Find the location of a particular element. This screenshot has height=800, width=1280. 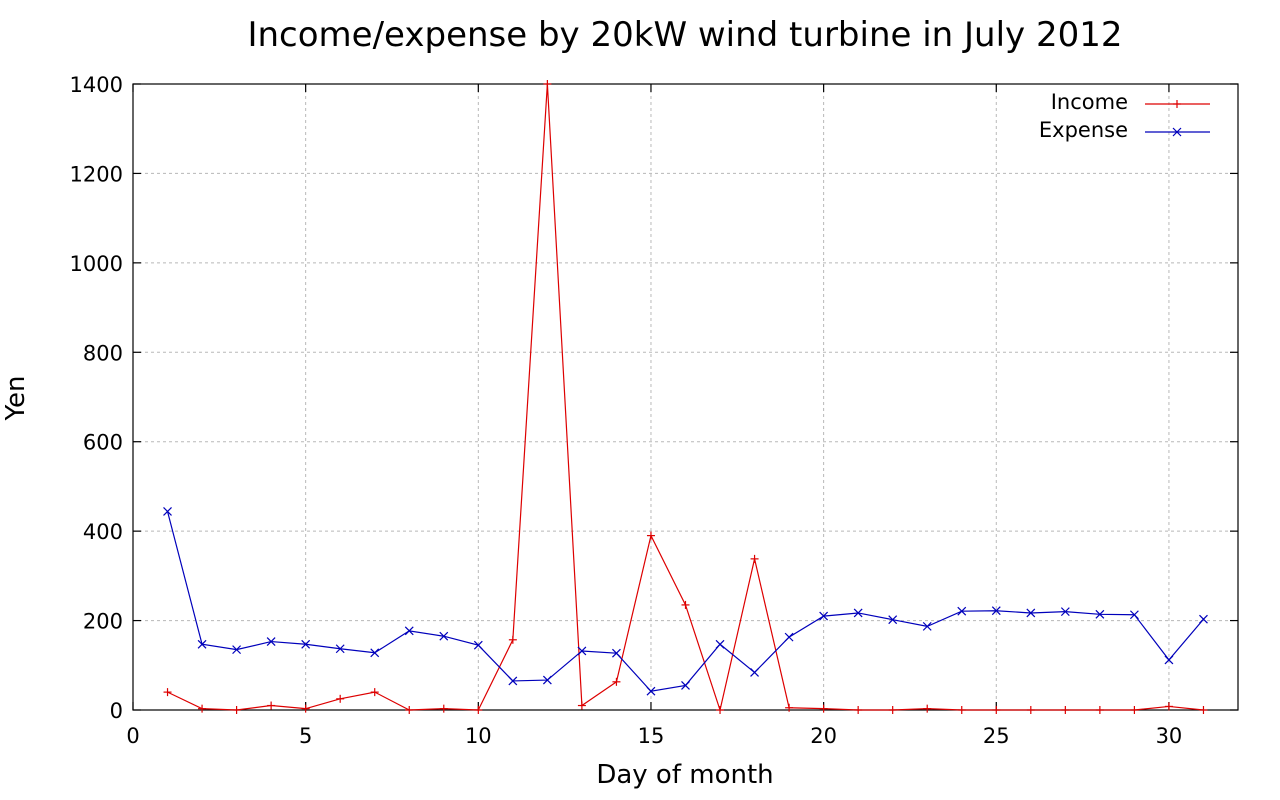

y-axis-label: Yen is located at coordinates (16, 399).